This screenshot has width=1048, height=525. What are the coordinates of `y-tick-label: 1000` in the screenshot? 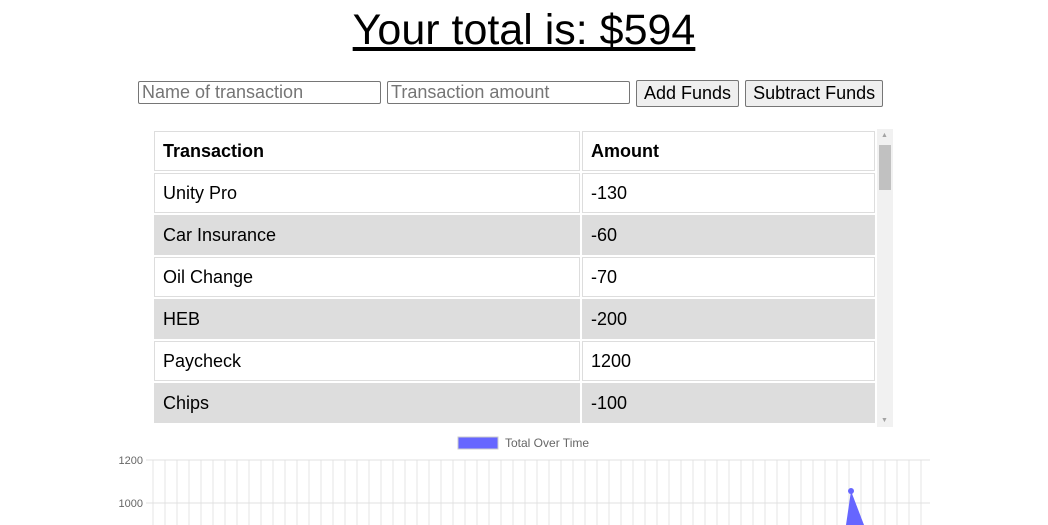 It's located at (131, 504).